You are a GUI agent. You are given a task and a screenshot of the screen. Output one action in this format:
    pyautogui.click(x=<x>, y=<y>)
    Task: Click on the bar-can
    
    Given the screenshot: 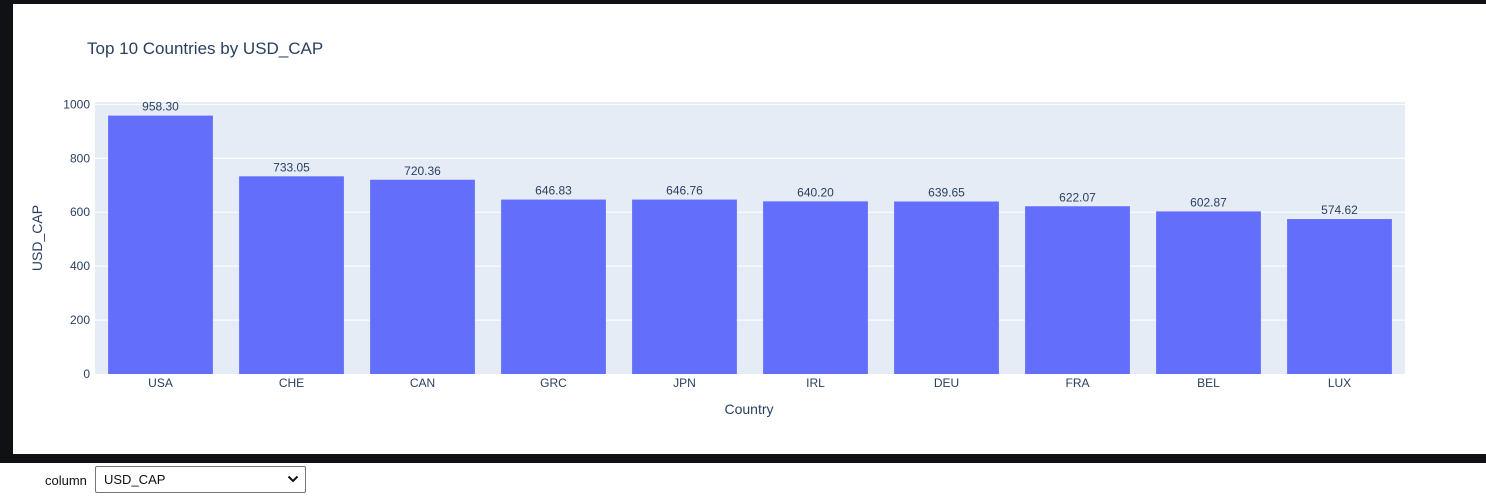 What is the action you would take?
    pyautogui.click(x=422, y=276)
    